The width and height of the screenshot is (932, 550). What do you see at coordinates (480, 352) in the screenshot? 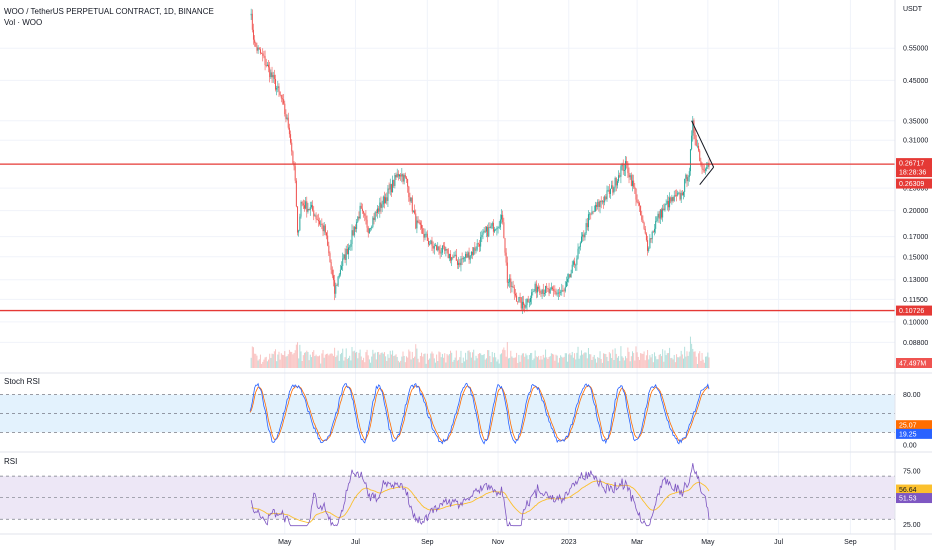
I see `volume-panel` at bounding box center [480, 352].